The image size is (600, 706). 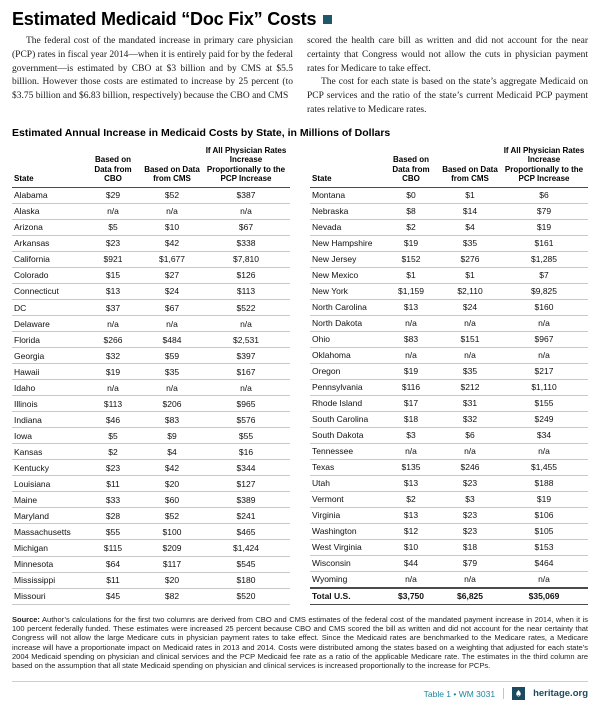 What do you see at coordinates (560, 693) in the screenshot?
I see `heritage-site-link: heritage.org` at bounding box center [560, 693].